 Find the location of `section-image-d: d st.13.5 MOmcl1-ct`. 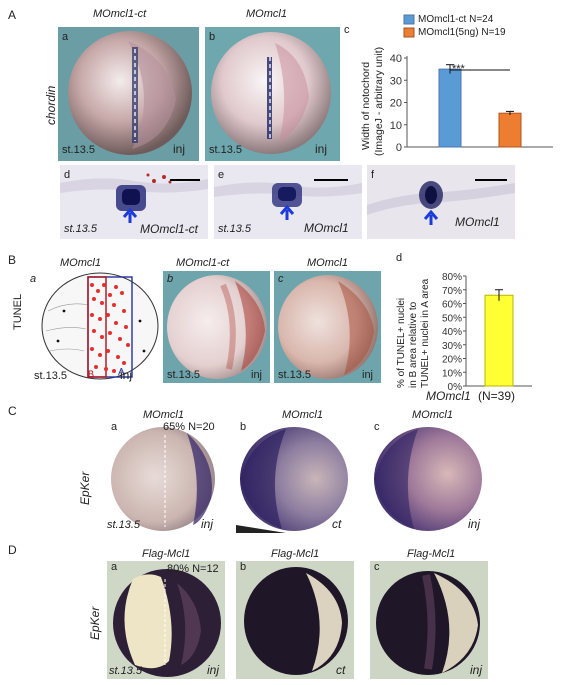

section-image-d: d st.13.5 MOmcl1-ct is located at coordinates (134, 202).